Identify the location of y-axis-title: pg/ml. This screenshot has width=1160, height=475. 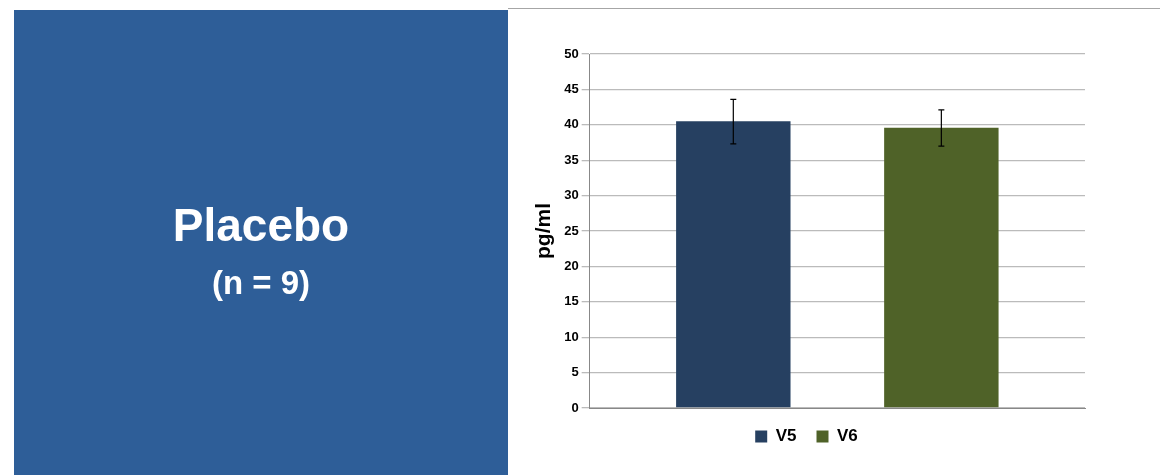
(543, 231).